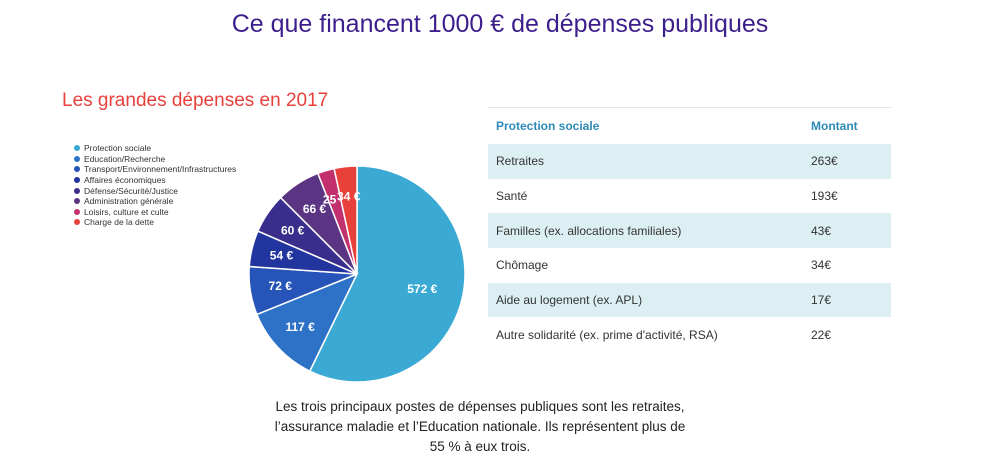  I want to click on legend-label: Loisirs, culture et culte, so click(126, 211).